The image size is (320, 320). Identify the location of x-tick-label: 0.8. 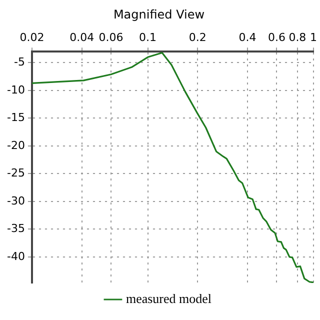
(297, 37).